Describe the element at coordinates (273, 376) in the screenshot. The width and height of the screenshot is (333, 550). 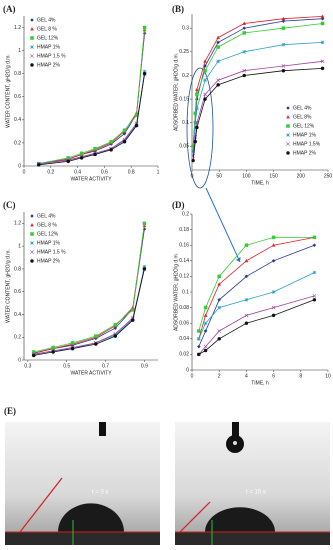
I see `x-tick-label: 6` at that location.